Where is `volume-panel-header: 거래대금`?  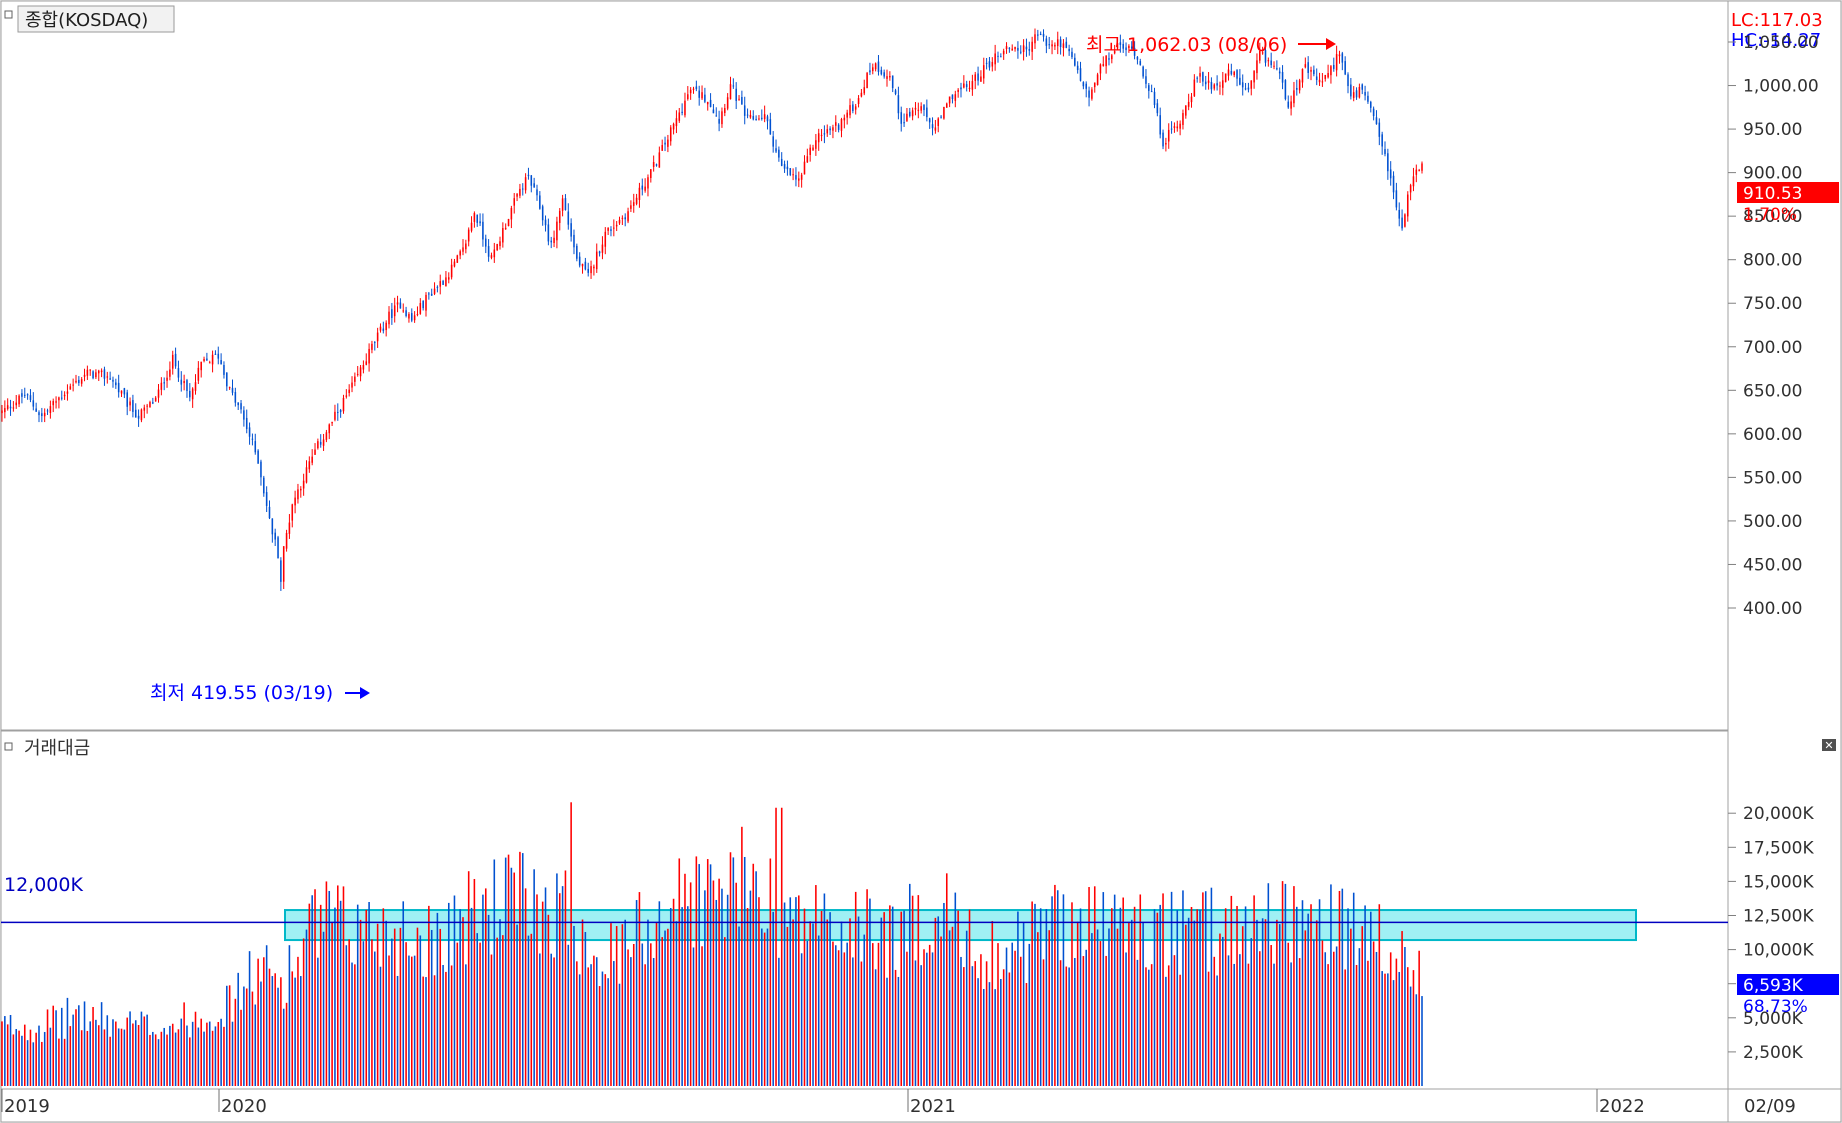
volume-panel-header: 거래대금 is located at coordinates (47, 748).